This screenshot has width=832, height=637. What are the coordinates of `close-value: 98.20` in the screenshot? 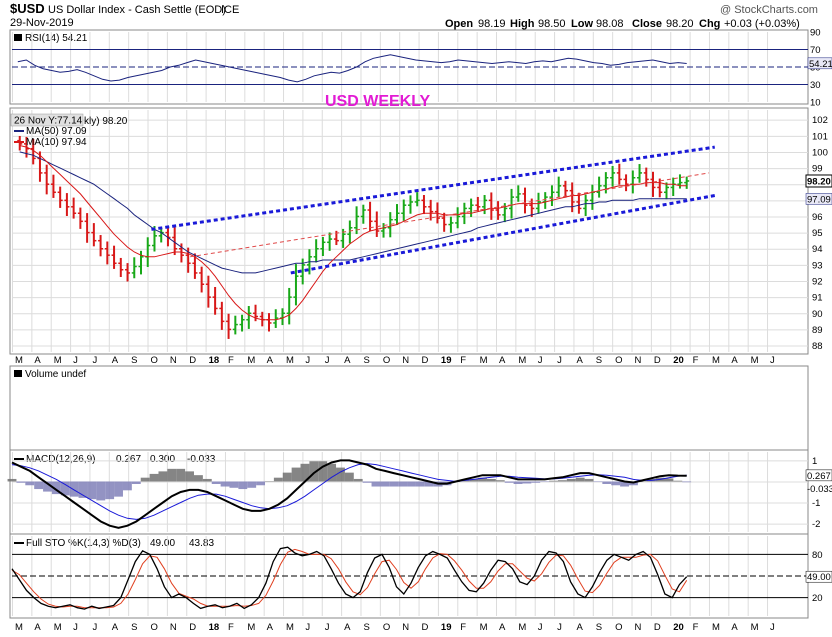 It's located at (680, 24).